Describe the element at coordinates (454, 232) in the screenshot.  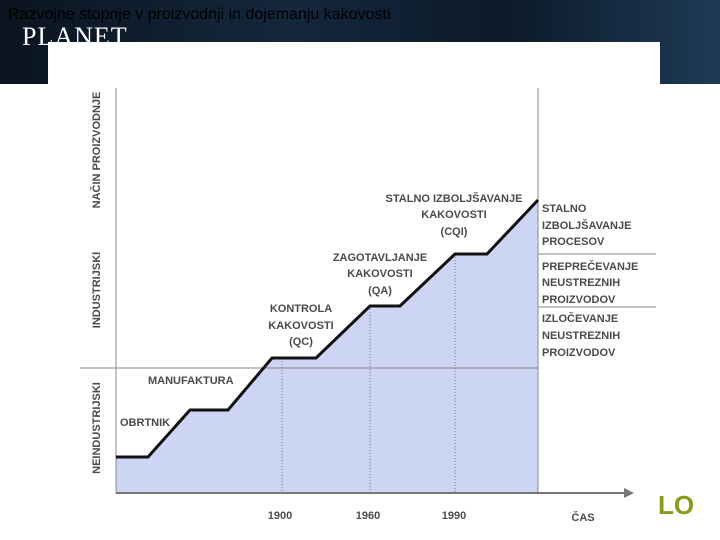
I see `stage-label: (CQI)` at that location.